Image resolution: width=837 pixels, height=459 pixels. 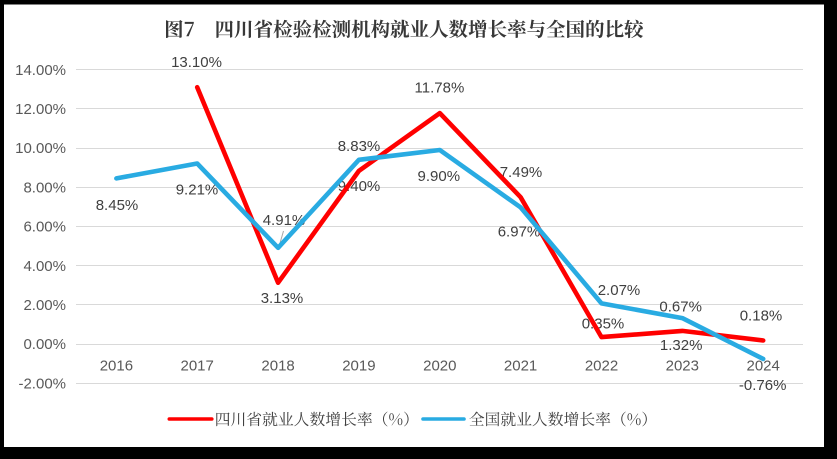 I want to click on svg-text: 8.00%, so click(x=44, y=187).